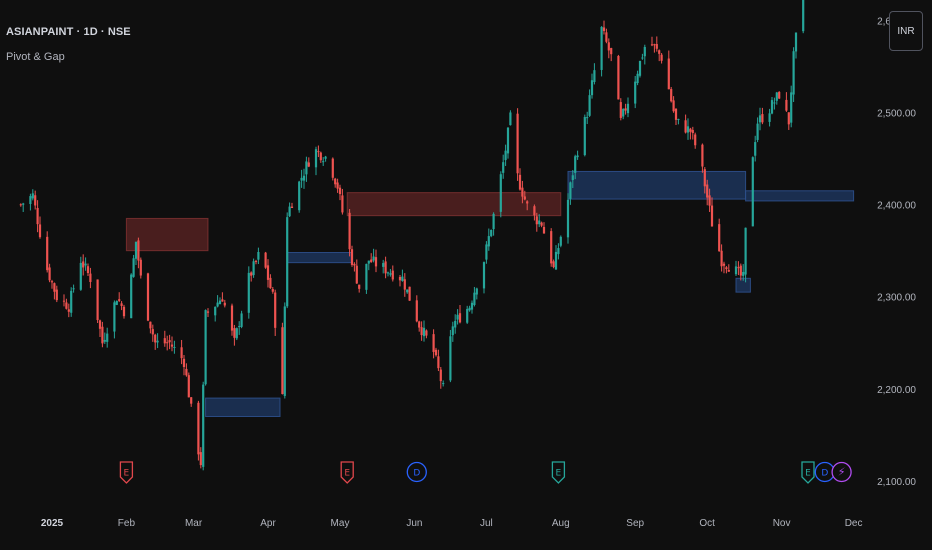 The width and height of the screenshot is (932, 550). I want to click on indicator-label: Pivot & Gap, so click(35, 57).